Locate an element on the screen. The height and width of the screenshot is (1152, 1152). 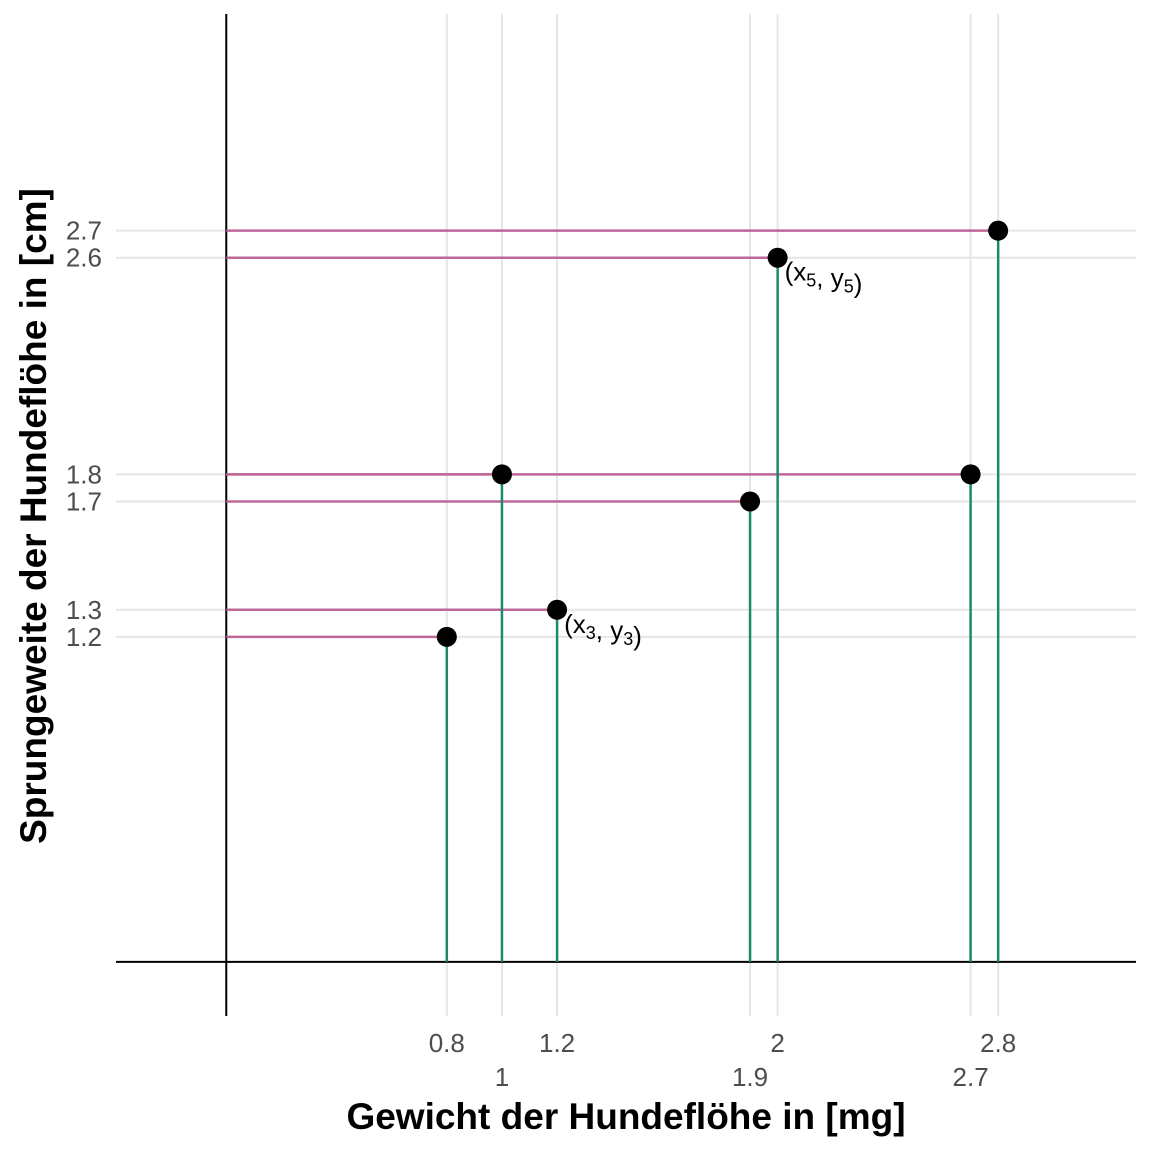
point-annotations: (x3, y3)(x5, y5) is located at coordinates (713, 454).